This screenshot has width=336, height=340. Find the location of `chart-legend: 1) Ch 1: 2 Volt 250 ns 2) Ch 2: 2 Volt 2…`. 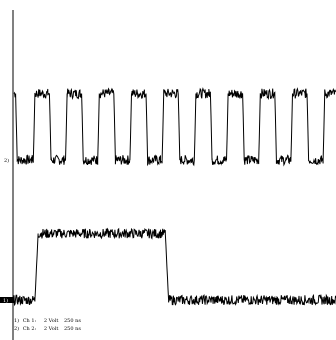

chart-legend: 1) Ch 1: 2 Volt 250 ns 2) Ch 2: 2 Volt 2… is located at coordinates (47, 324).